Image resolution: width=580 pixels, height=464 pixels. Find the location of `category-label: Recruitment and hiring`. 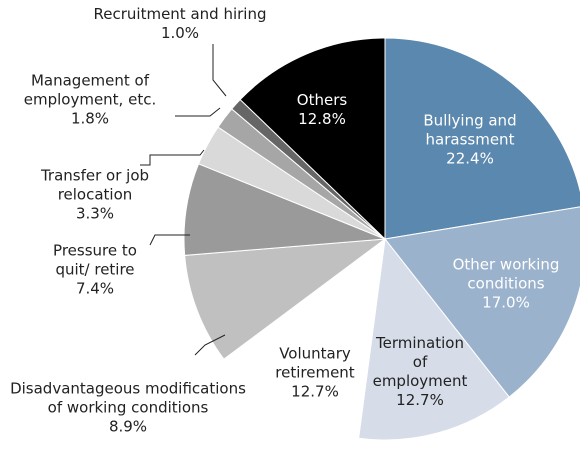

category-label: Recruitment and hiring is located at coordinates (180, 14).